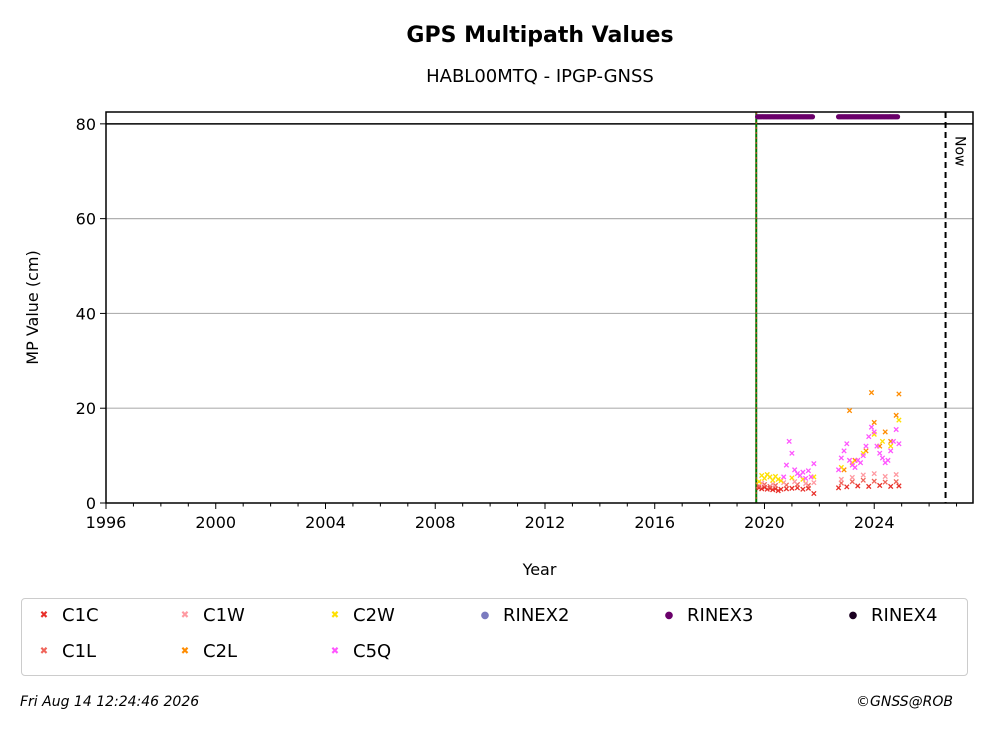  Describe the element at coordinates (79, 651) in the screenshot. I see `legend-label: C1L` at that location.